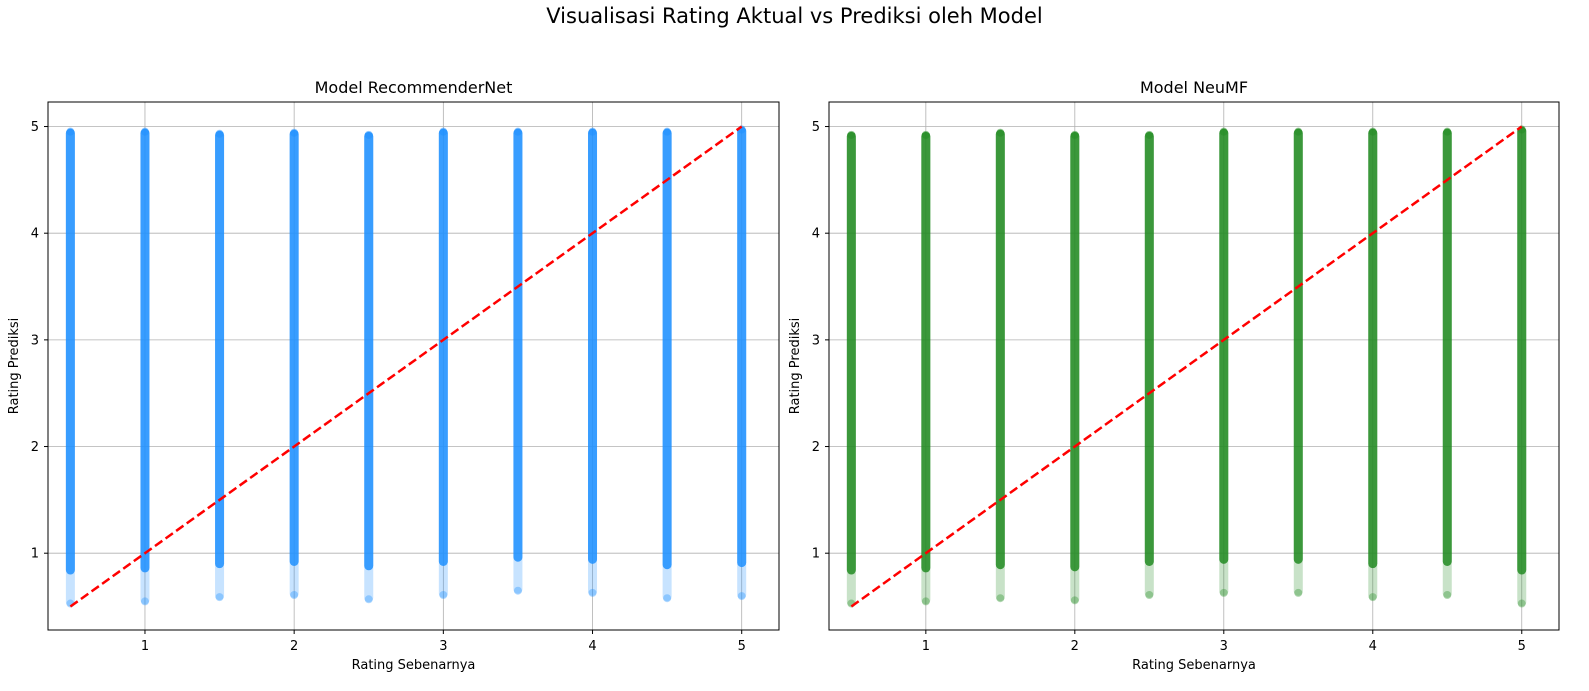 The height and width of the screenshot is (691, 1589). Describe the element at coordinates (414, 87) in the screenshot. I see `chart-title: Model RecommenderNet` at that location.